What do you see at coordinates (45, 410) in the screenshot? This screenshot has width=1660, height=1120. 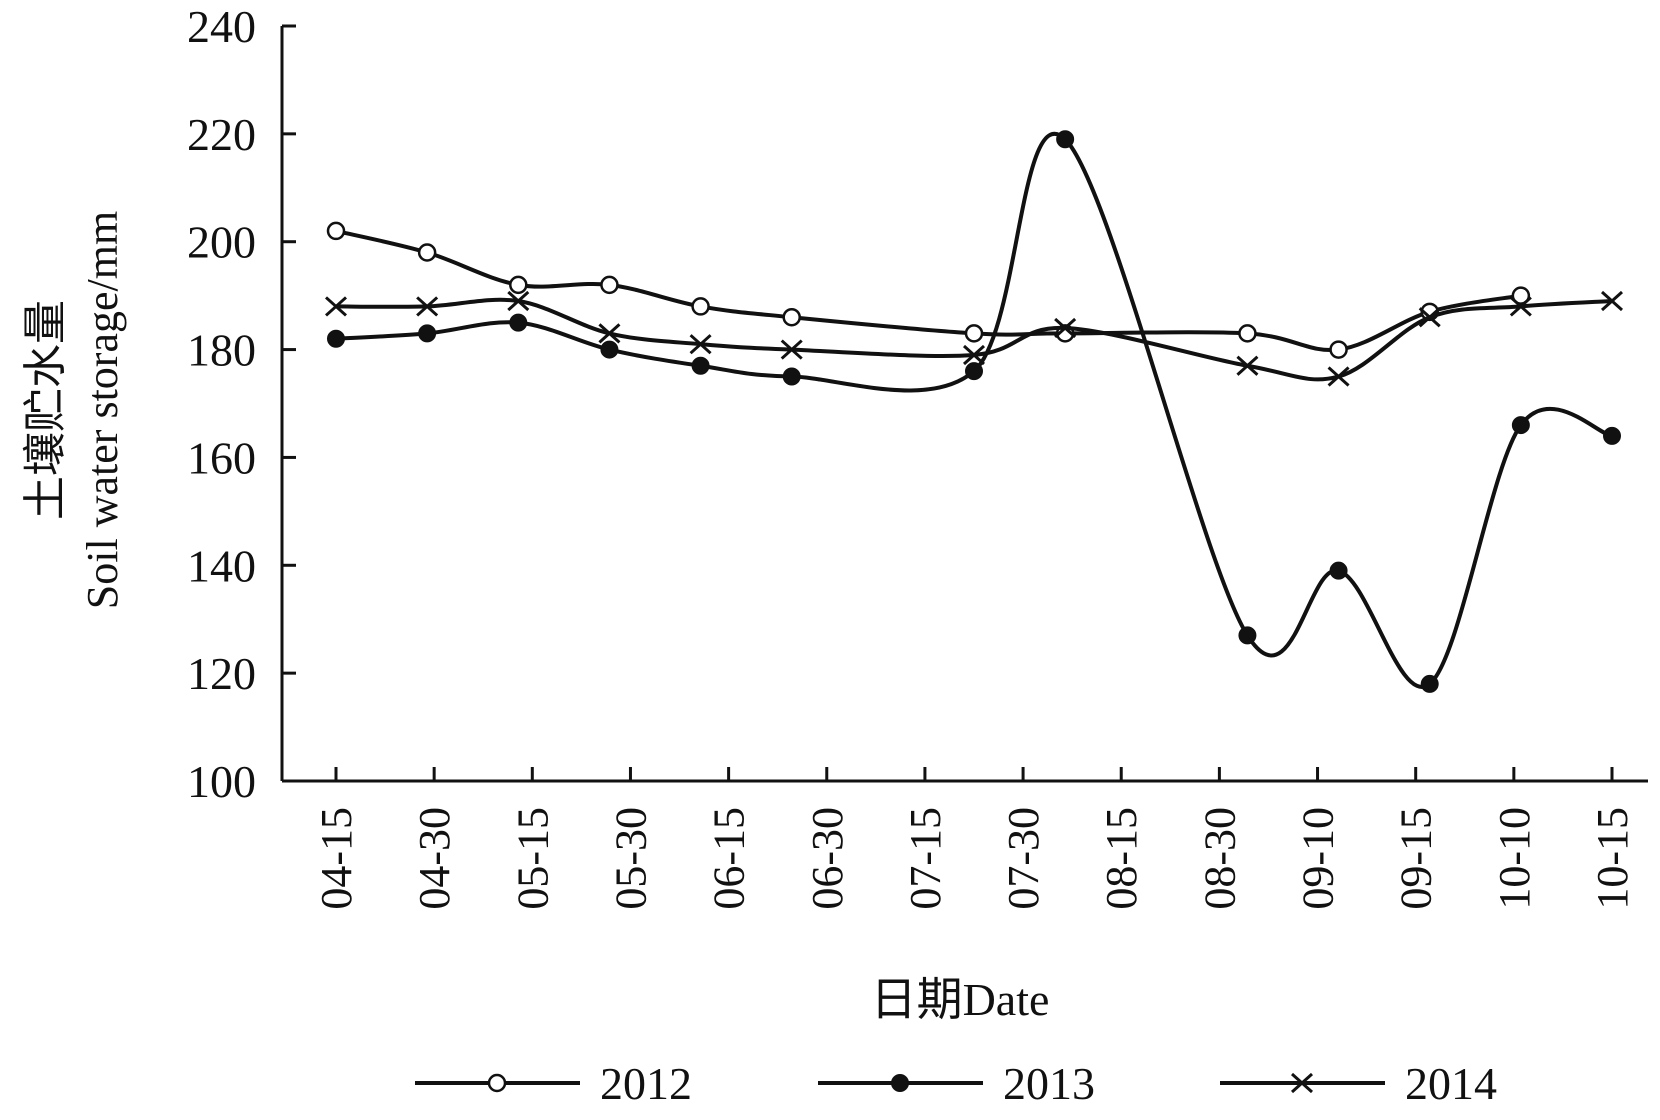 I see `y-axis-label-cn: 土壤贮水量` at bounding box center [45, 410].